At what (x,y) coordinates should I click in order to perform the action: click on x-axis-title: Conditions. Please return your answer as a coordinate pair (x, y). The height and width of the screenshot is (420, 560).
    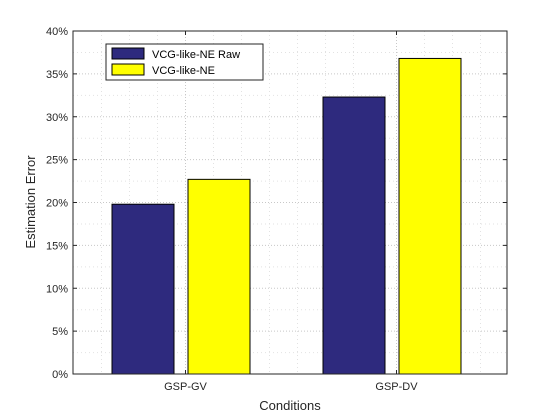
    Looking at the image, I should click on (290, 405).